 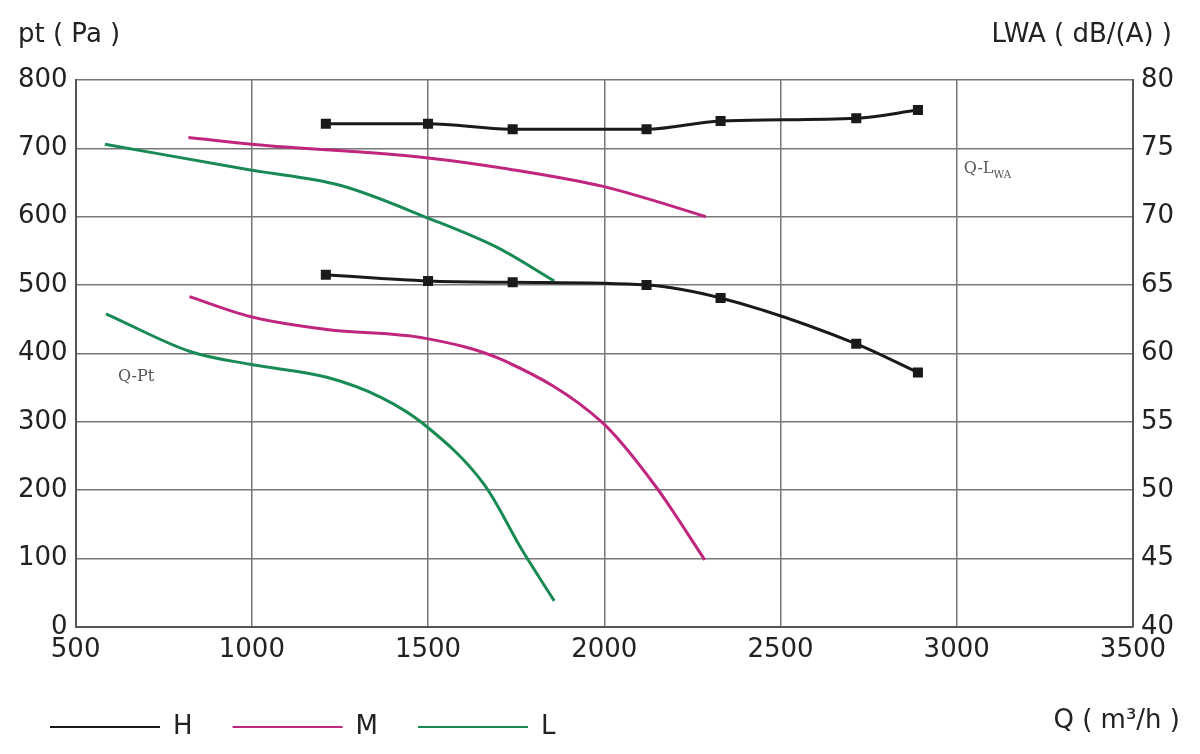 What do you see at coordinates (1082, 33) in the screenshot?
I see `y2-axis-title: LWA ( dB/(A) )` at bounding box center [1082, 33].